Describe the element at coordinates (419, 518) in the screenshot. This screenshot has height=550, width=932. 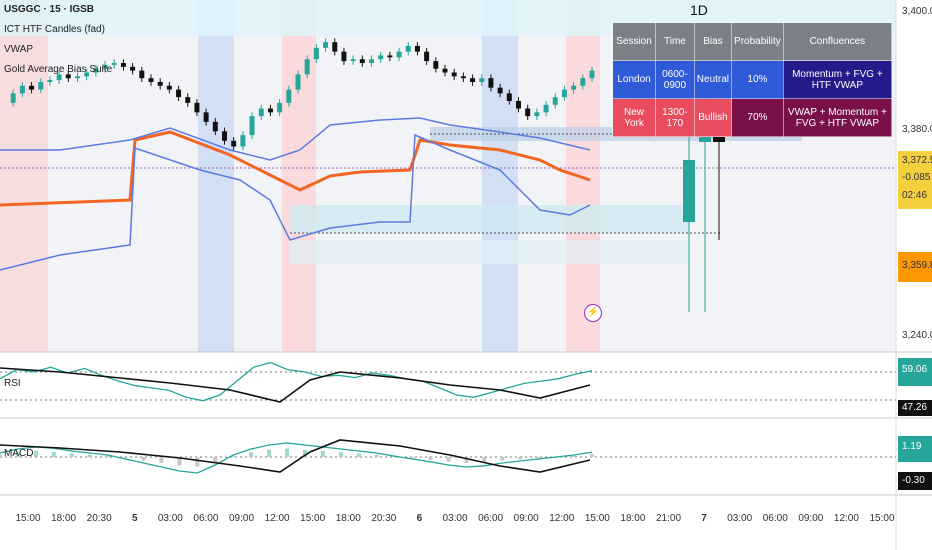
I see `time-tick: 6` at that location.